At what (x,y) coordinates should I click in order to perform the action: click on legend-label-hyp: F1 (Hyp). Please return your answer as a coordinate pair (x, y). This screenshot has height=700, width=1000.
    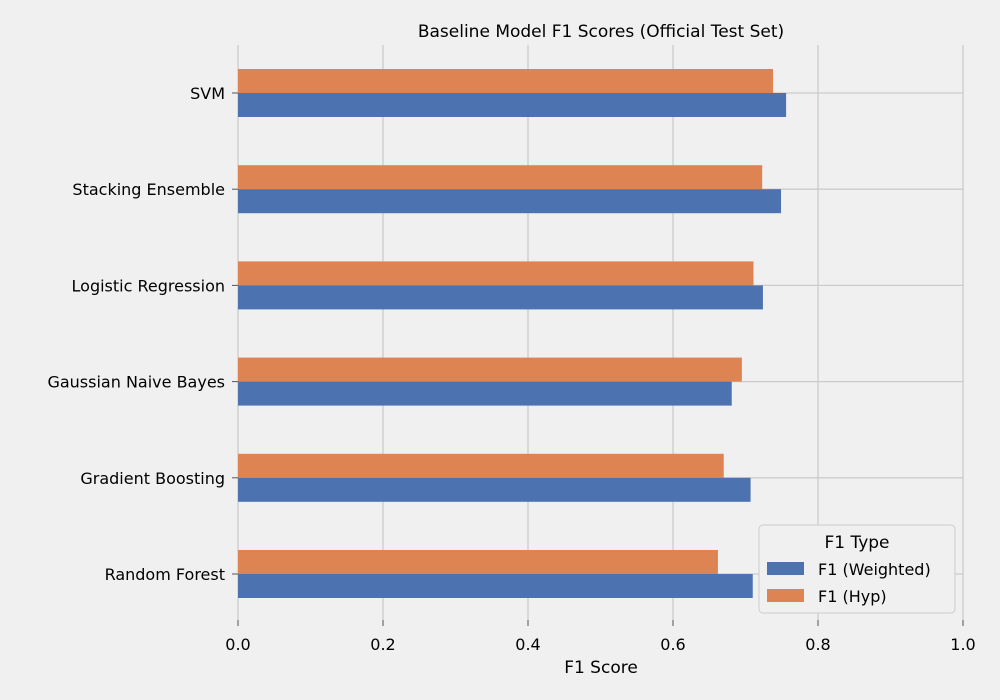
    Looking at the image, I should click on (852, 596).